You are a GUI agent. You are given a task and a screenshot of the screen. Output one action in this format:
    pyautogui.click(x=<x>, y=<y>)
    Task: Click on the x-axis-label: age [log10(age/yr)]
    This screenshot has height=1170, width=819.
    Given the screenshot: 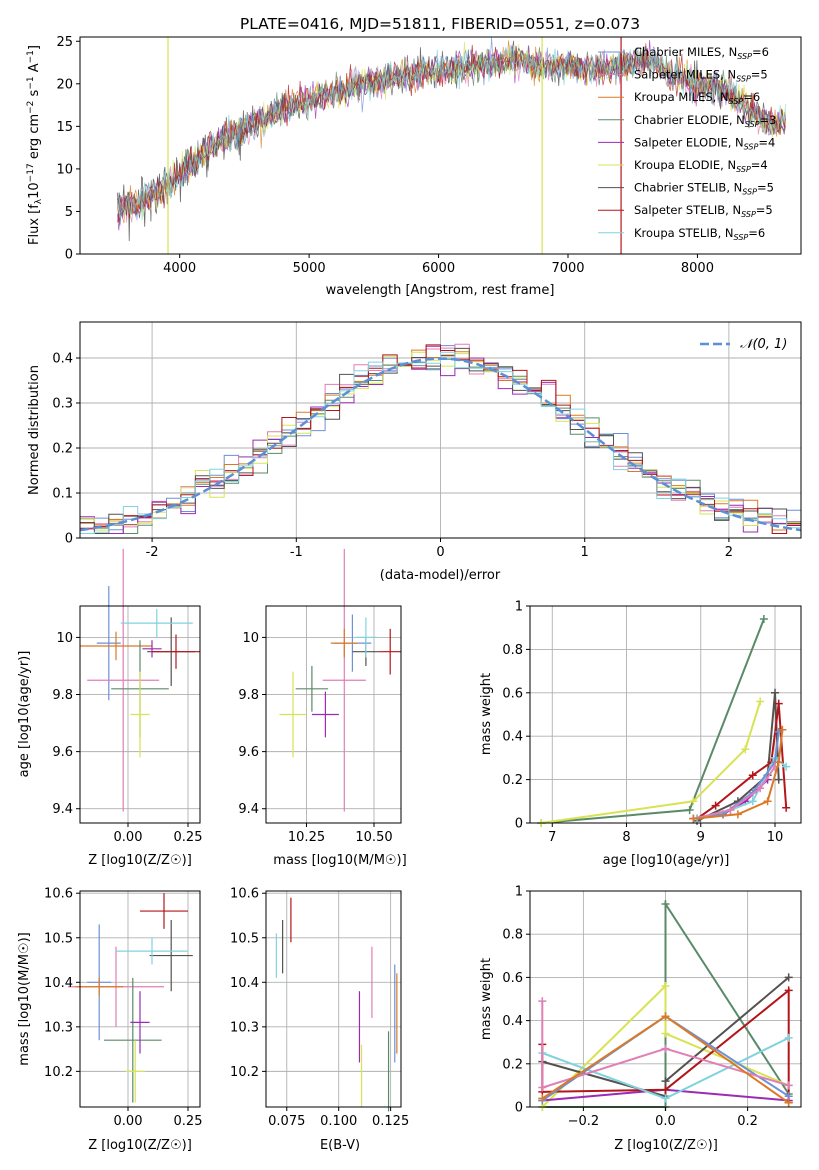 What is the action you would take?
    pyautogui.click(x=666, y=860)
    